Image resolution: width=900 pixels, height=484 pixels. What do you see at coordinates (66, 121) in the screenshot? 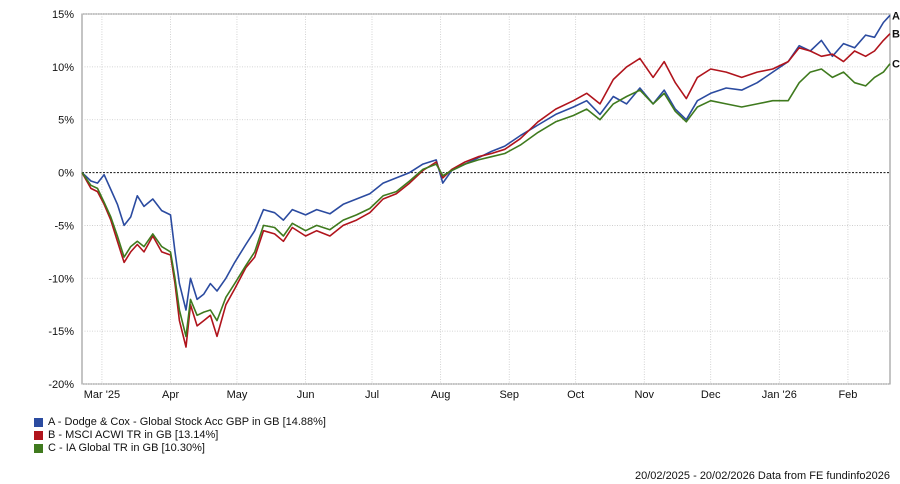
I see `y-tick-label: 5%` at bounding box center [66, 121].